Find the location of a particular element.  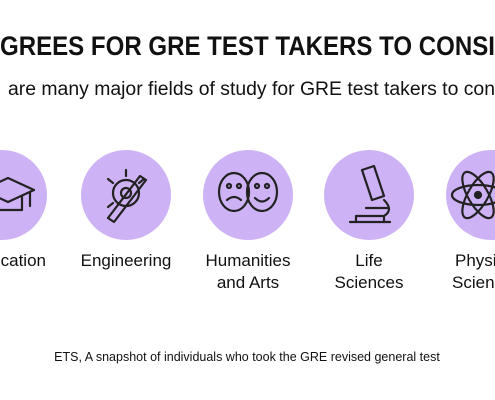

field-label: Life is located at coordinates (368, 260).